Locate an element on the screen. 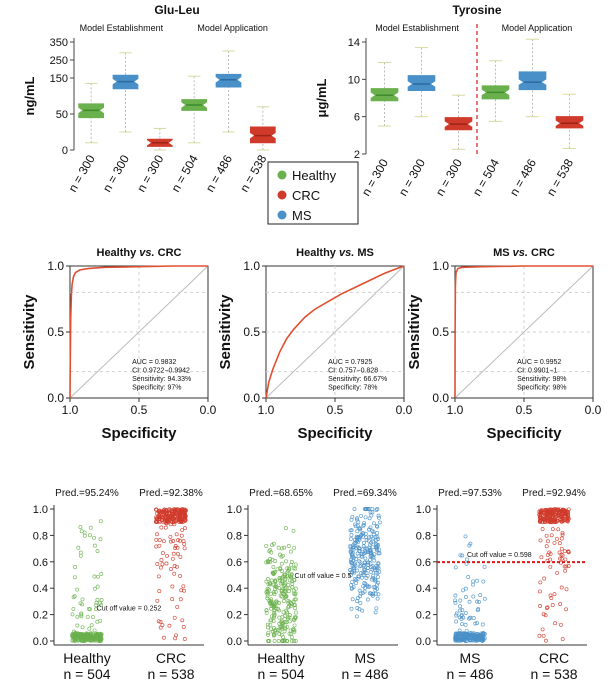  pred-label: Pred.=92.94% is located at coordinates (554, 493).